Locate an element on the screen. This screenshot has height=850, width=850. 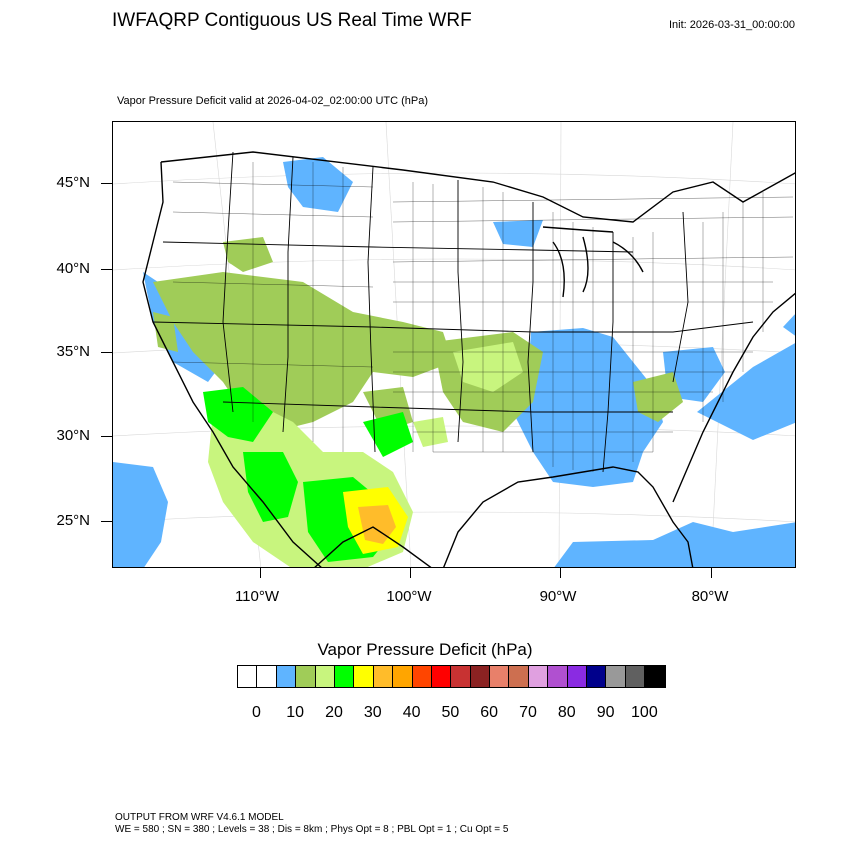
footer-model: OUTPUT FROM WRF V4.6.1 MODEL is located at coordinates (199, 817).